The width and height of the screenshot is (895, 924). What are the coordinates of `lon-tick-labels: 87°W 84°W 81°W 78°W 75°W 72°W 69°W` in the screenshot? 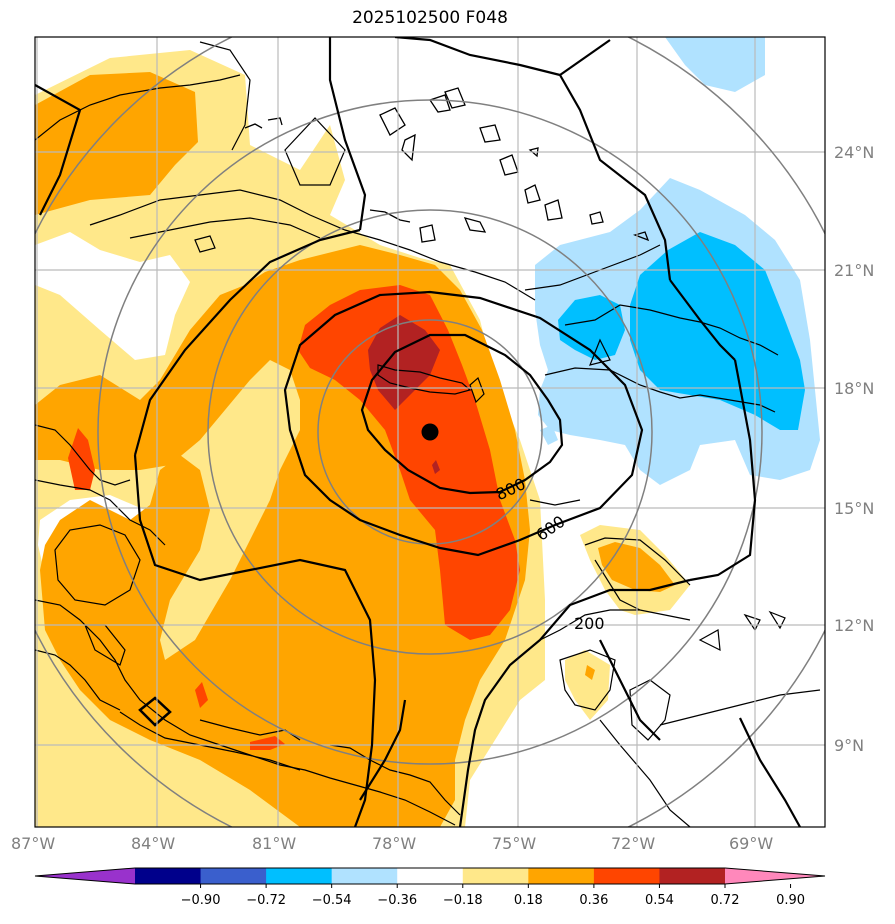 It's located at (392, 843).